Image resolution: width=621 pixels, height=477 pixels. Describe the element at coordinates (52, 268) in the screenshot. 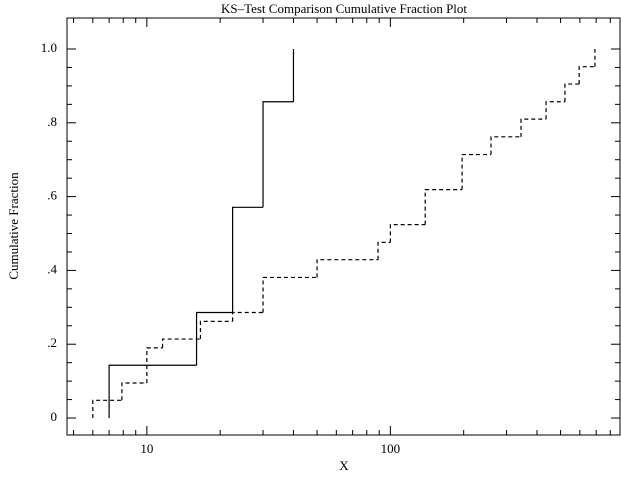

I see `y-tick-label: .4` at that location.